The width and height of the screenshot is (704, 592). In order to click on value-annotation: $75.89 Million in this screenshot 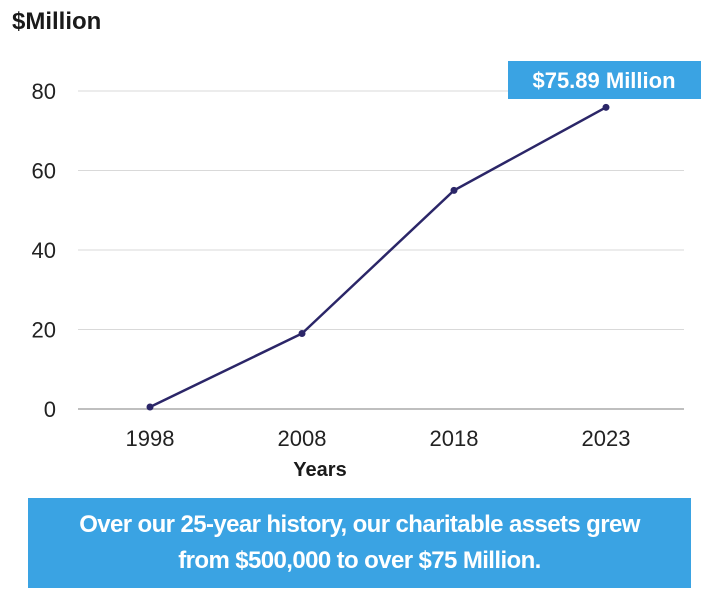, I will do `click(604, 80)`.